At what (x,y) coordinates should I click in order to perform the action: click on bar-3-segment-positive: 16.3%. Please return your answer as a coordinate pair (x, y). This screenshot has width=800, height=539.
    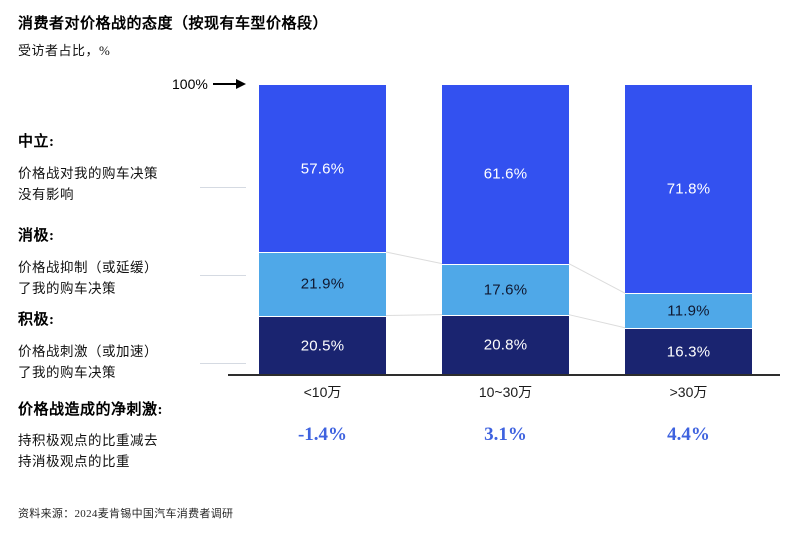
    Looking at the image, I should click on (688, 351).